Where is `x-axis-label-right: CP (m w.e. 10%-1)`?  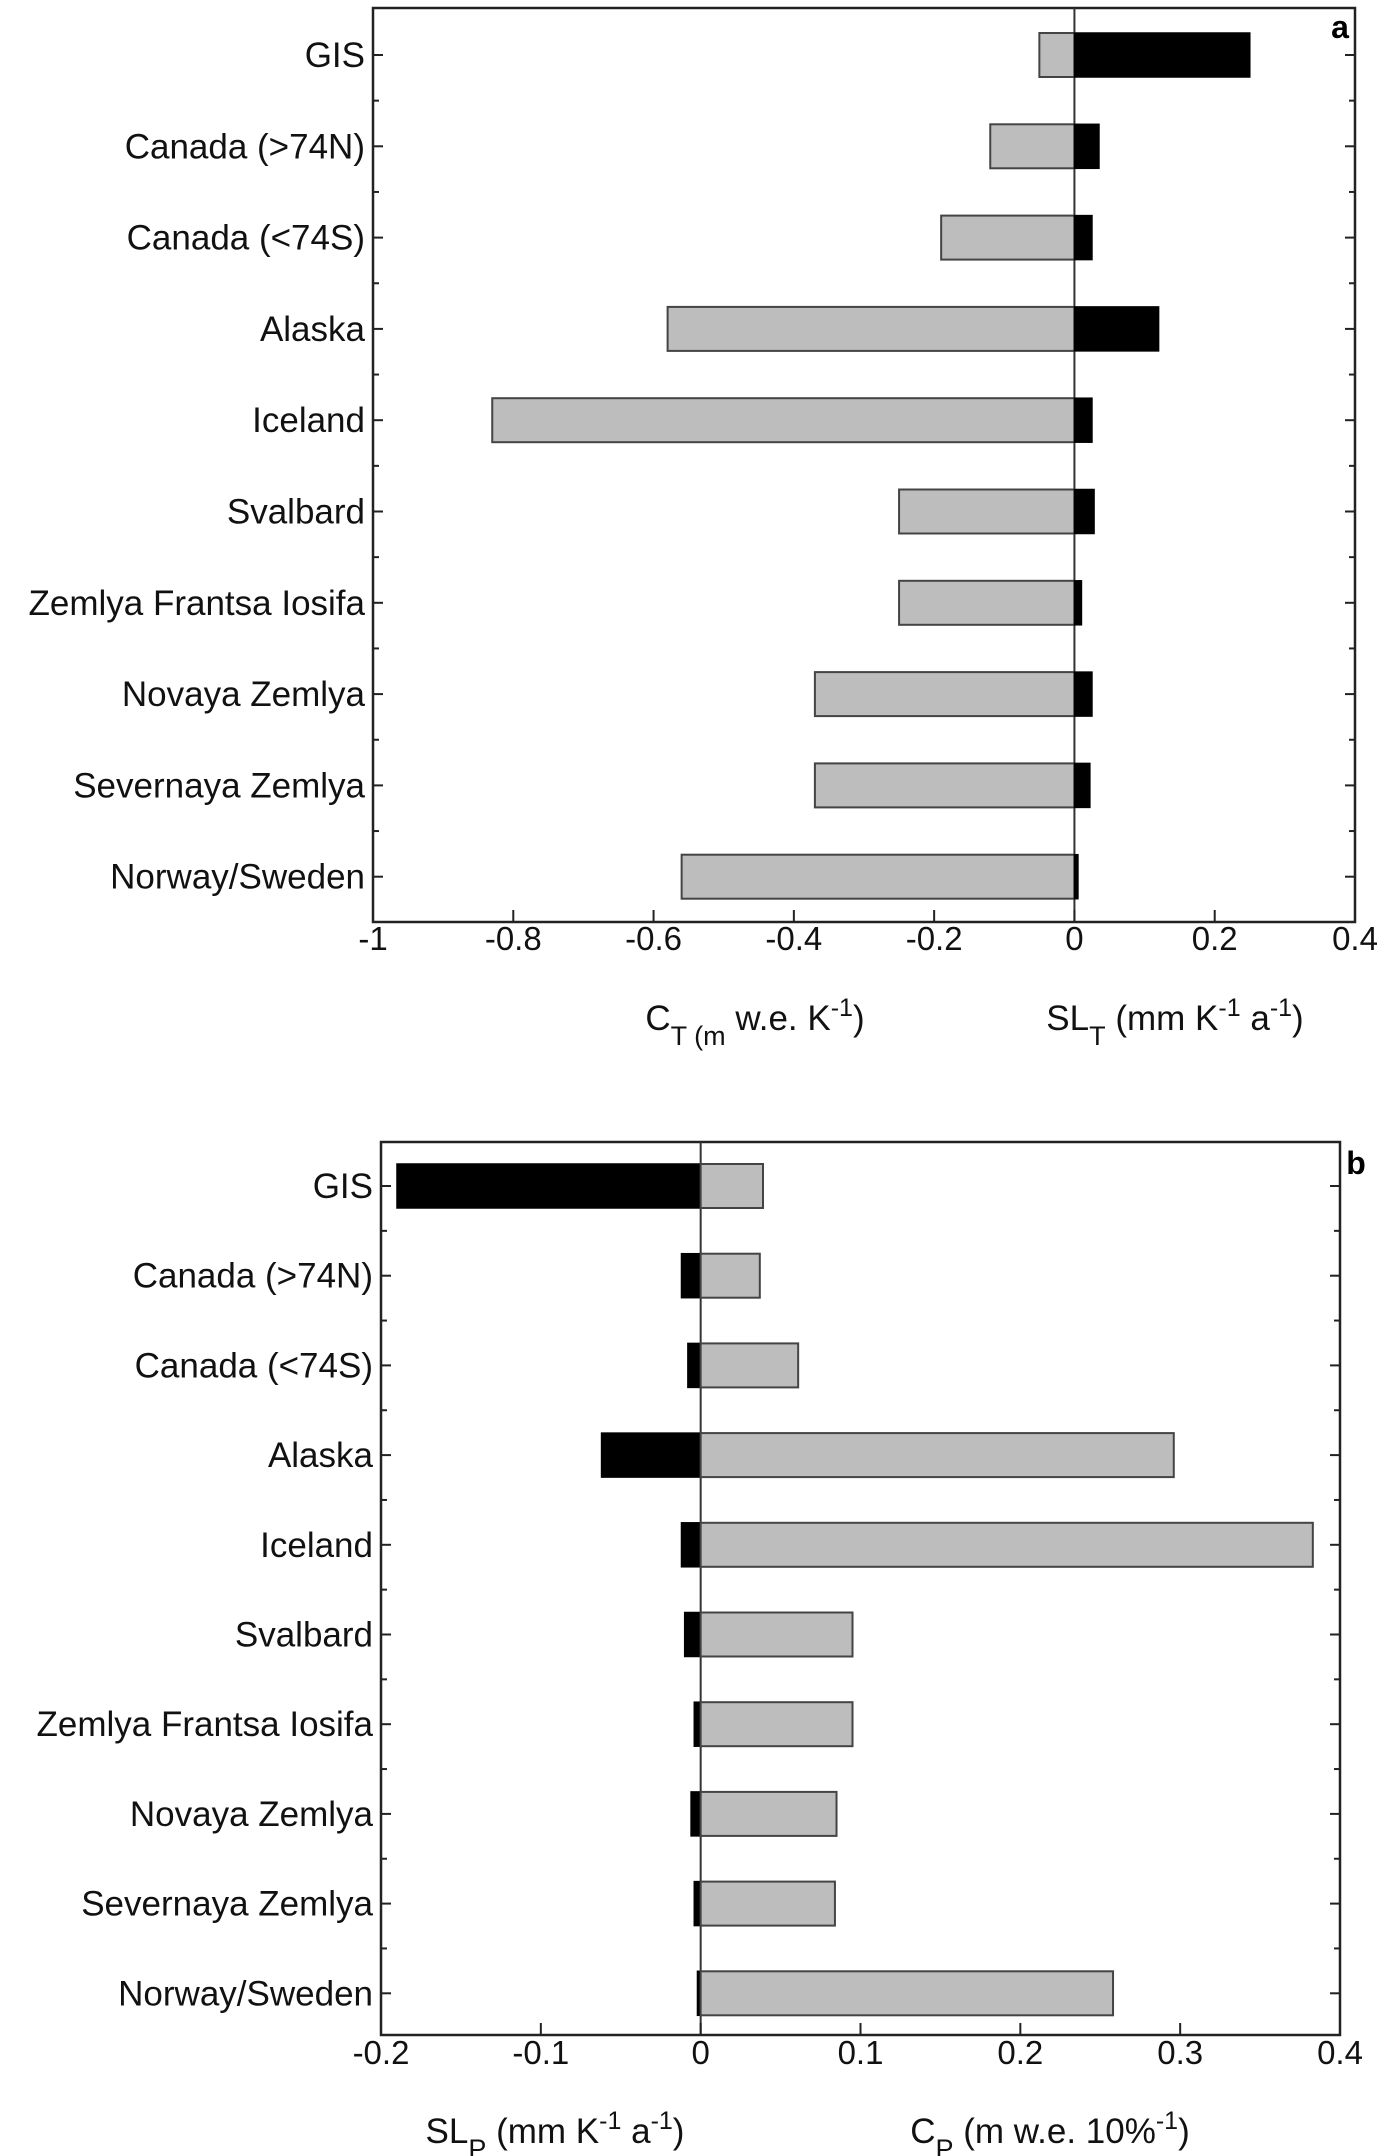 x-axis-label-right: CP (m w.e. 10%-1) is located at coordinates (1049, 2131).